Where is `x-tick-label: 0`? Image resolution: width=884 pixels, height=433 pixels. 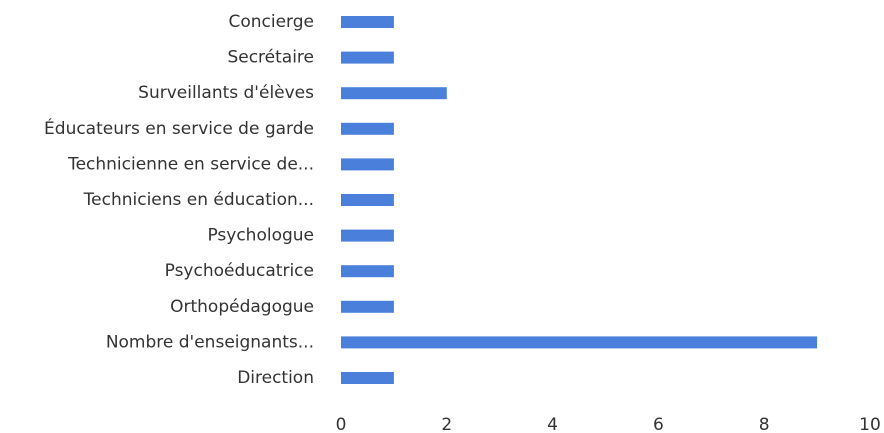 x-tick-label: 0 is located at coordinates (341, 424).